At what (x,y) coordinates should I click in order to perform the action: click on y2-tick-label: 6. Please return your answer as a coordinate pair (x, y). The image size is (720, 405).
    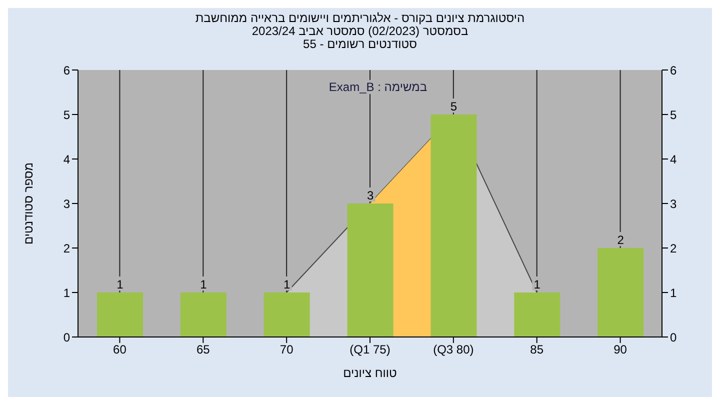
    Looking at the image, I should click on (673, 70).